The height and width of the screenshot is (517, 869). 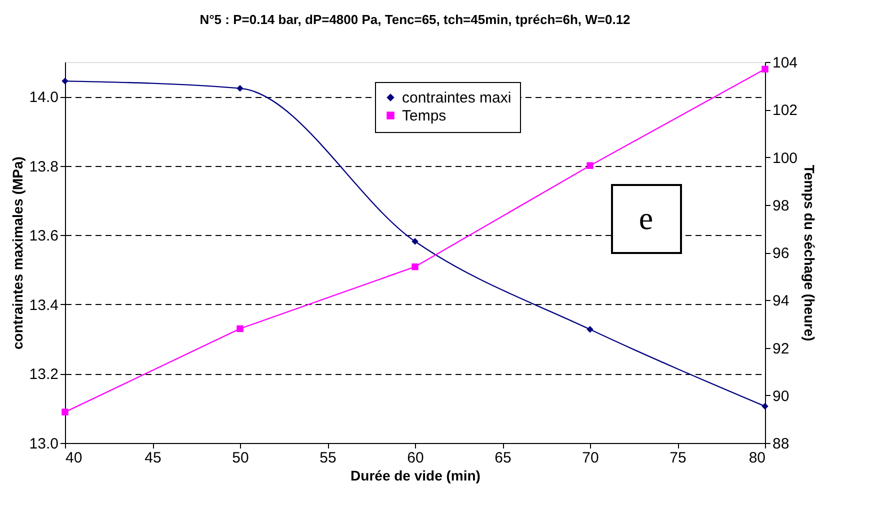 What do you see at coordinates (785, 63) in the screenshot?
I see `y2-tick-label: 104` at bounding box center [785, 63].